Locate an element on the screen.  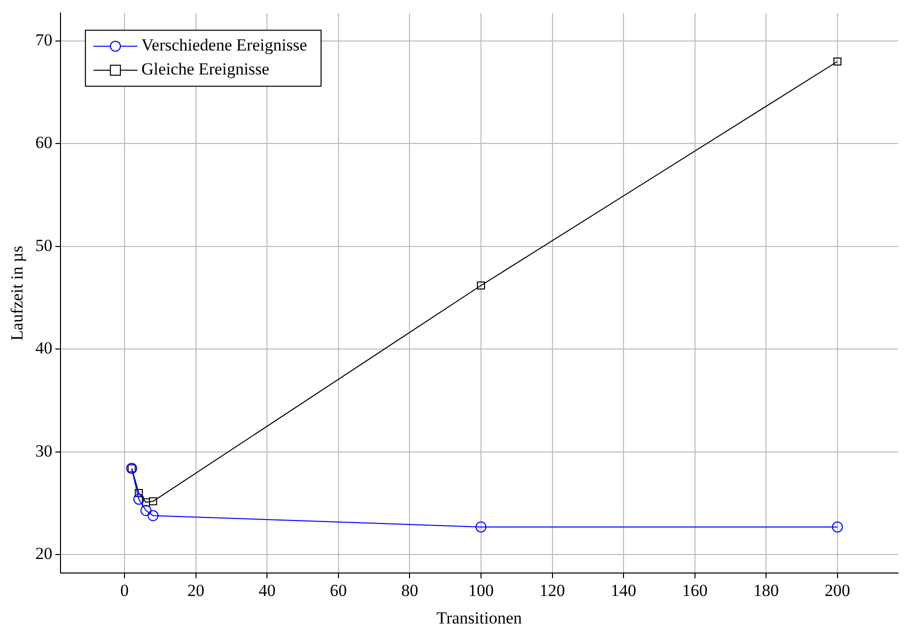
x-tick-label: 40 is located at coordinates (267, 590).